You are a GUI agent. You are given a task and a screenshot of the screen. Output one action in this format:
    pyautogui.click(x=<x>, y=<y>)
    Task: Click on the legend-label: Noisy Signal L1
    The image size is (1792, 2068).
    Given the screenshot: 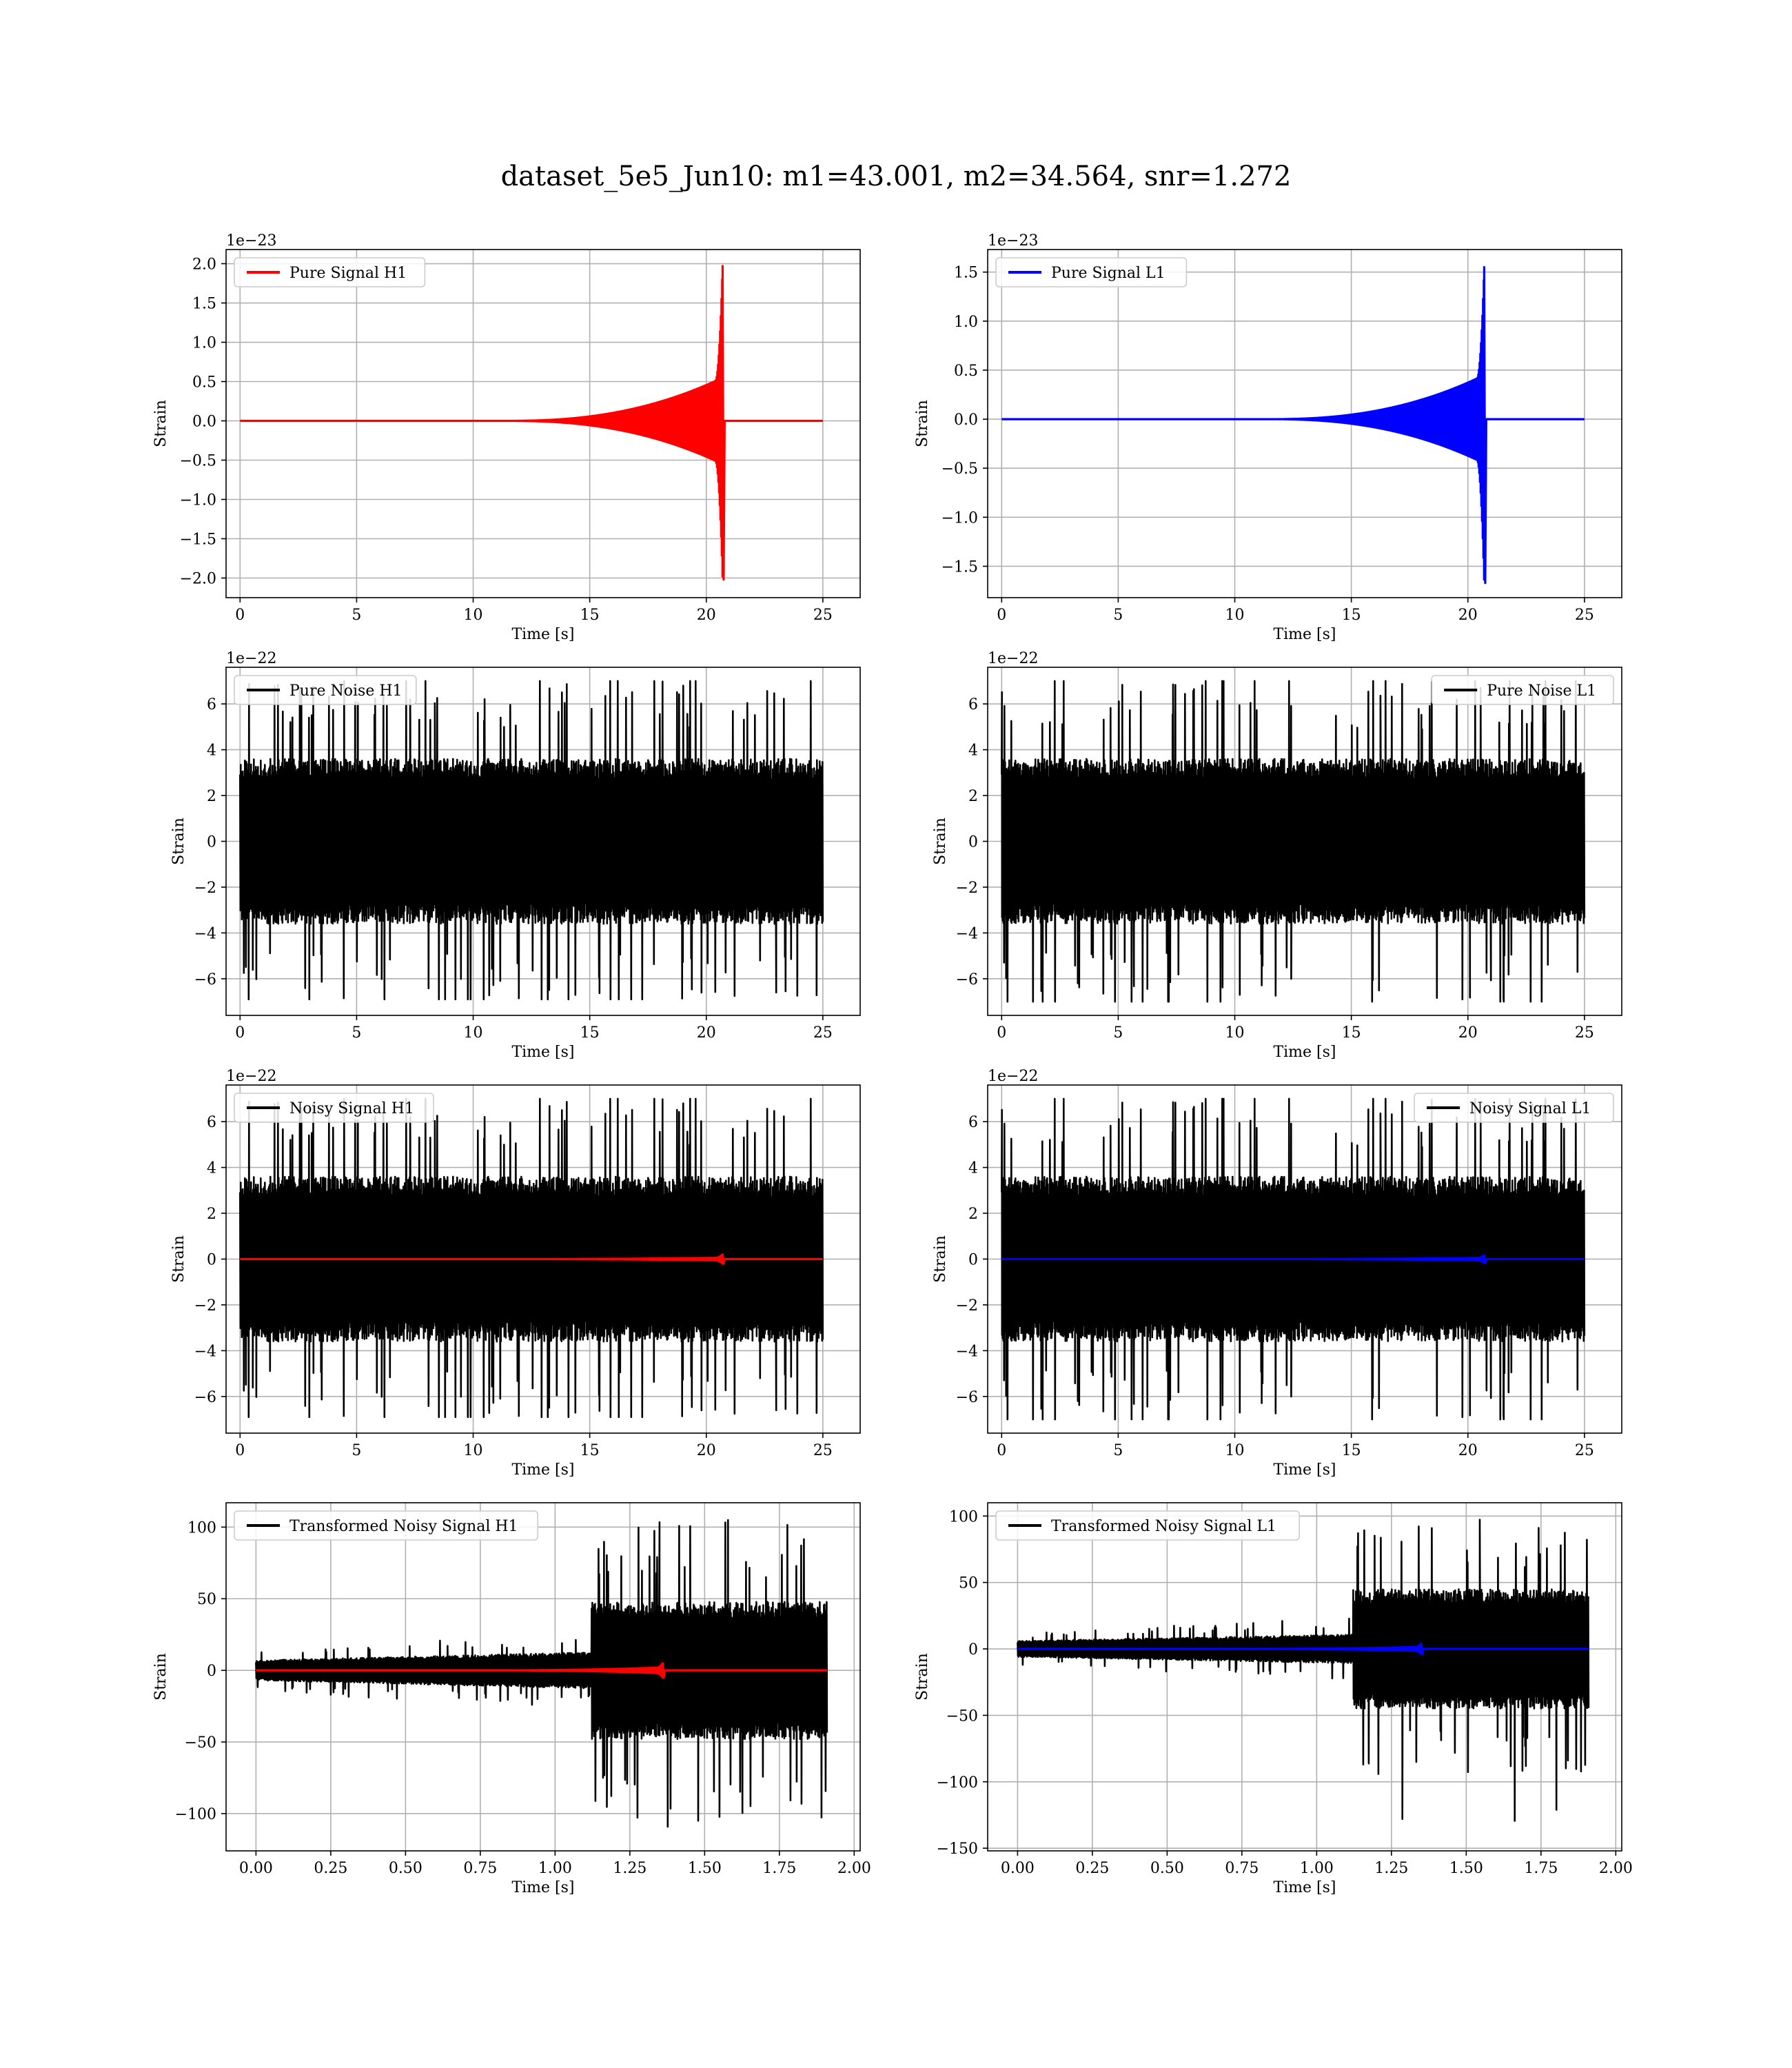 What is the action you would take?
    pyautogui.click(x=1530, y=1108)
    